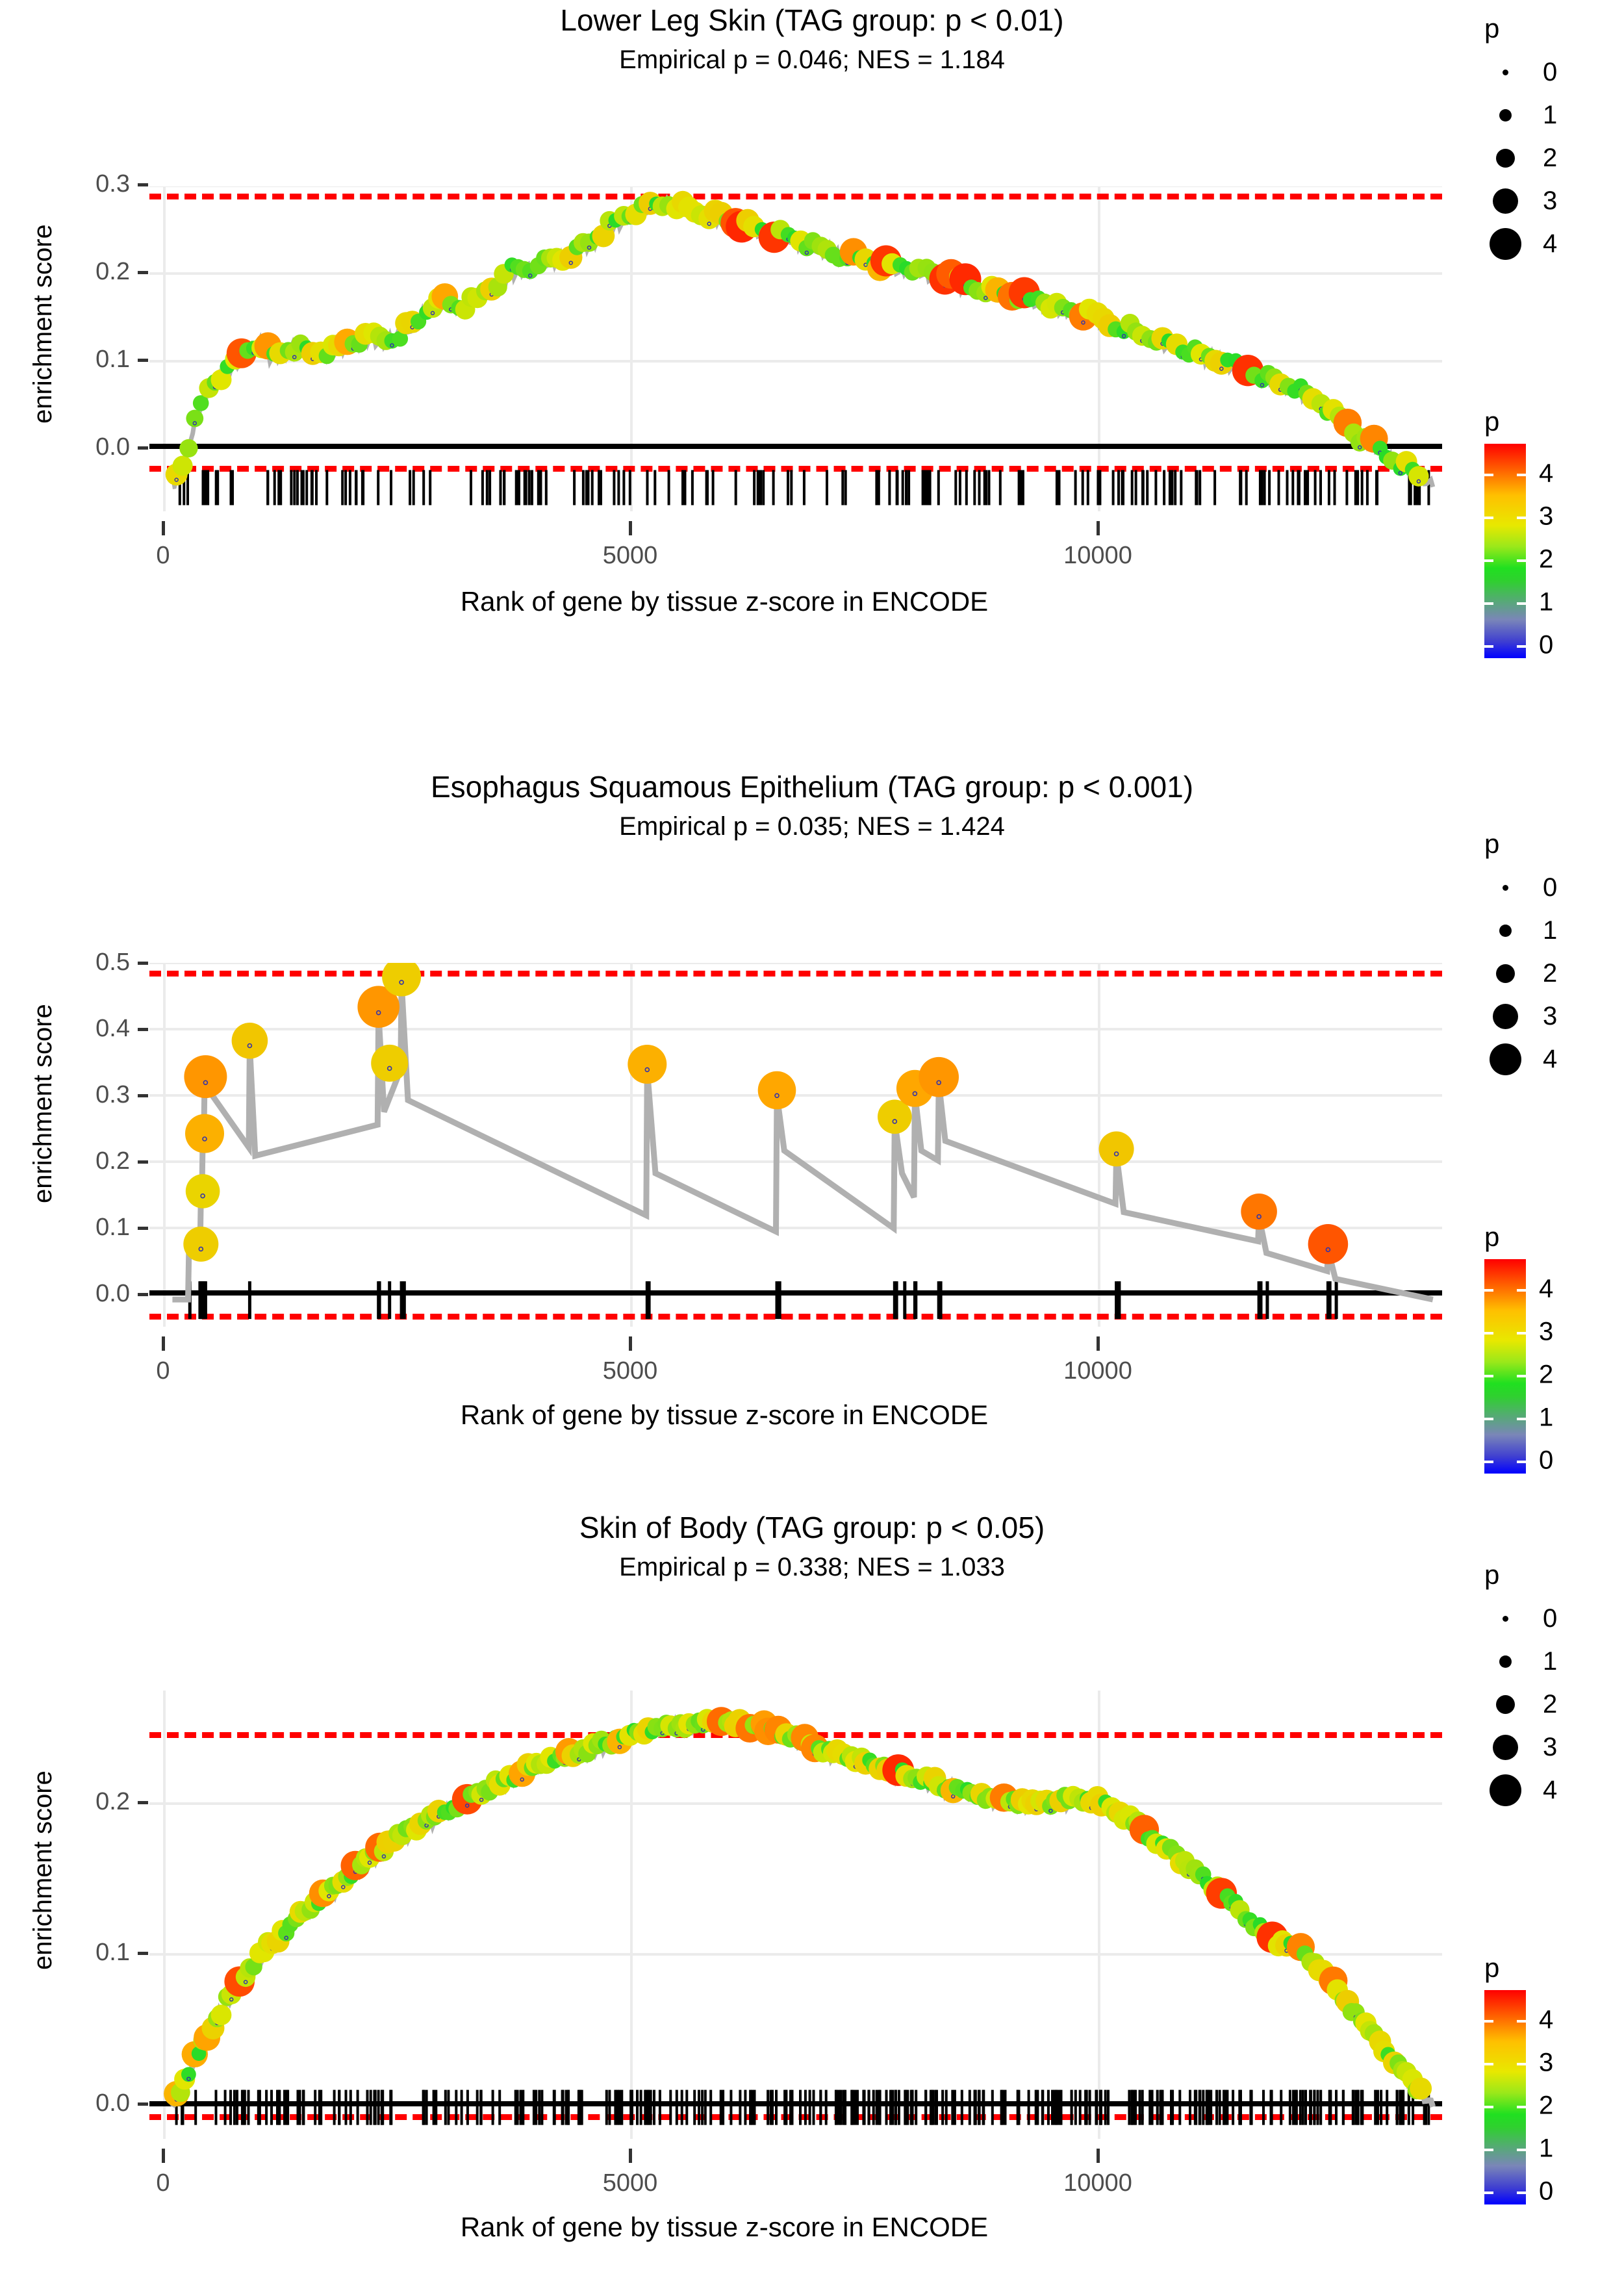 The height and width of the screenshot is (2274, 1624). I want to click on panel-2-ytick-0.0: 0.0, so click(112, 1293).